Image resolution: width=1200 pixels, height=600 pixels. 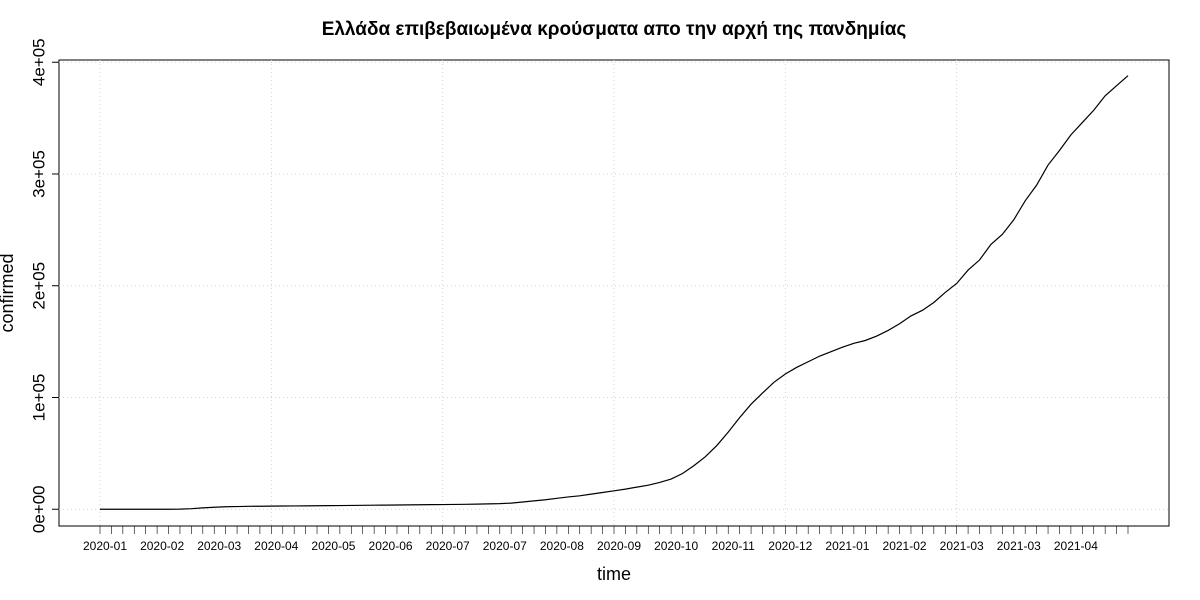 I want to click on x-tick-label: 2020-02, so click(x=162, y=546).